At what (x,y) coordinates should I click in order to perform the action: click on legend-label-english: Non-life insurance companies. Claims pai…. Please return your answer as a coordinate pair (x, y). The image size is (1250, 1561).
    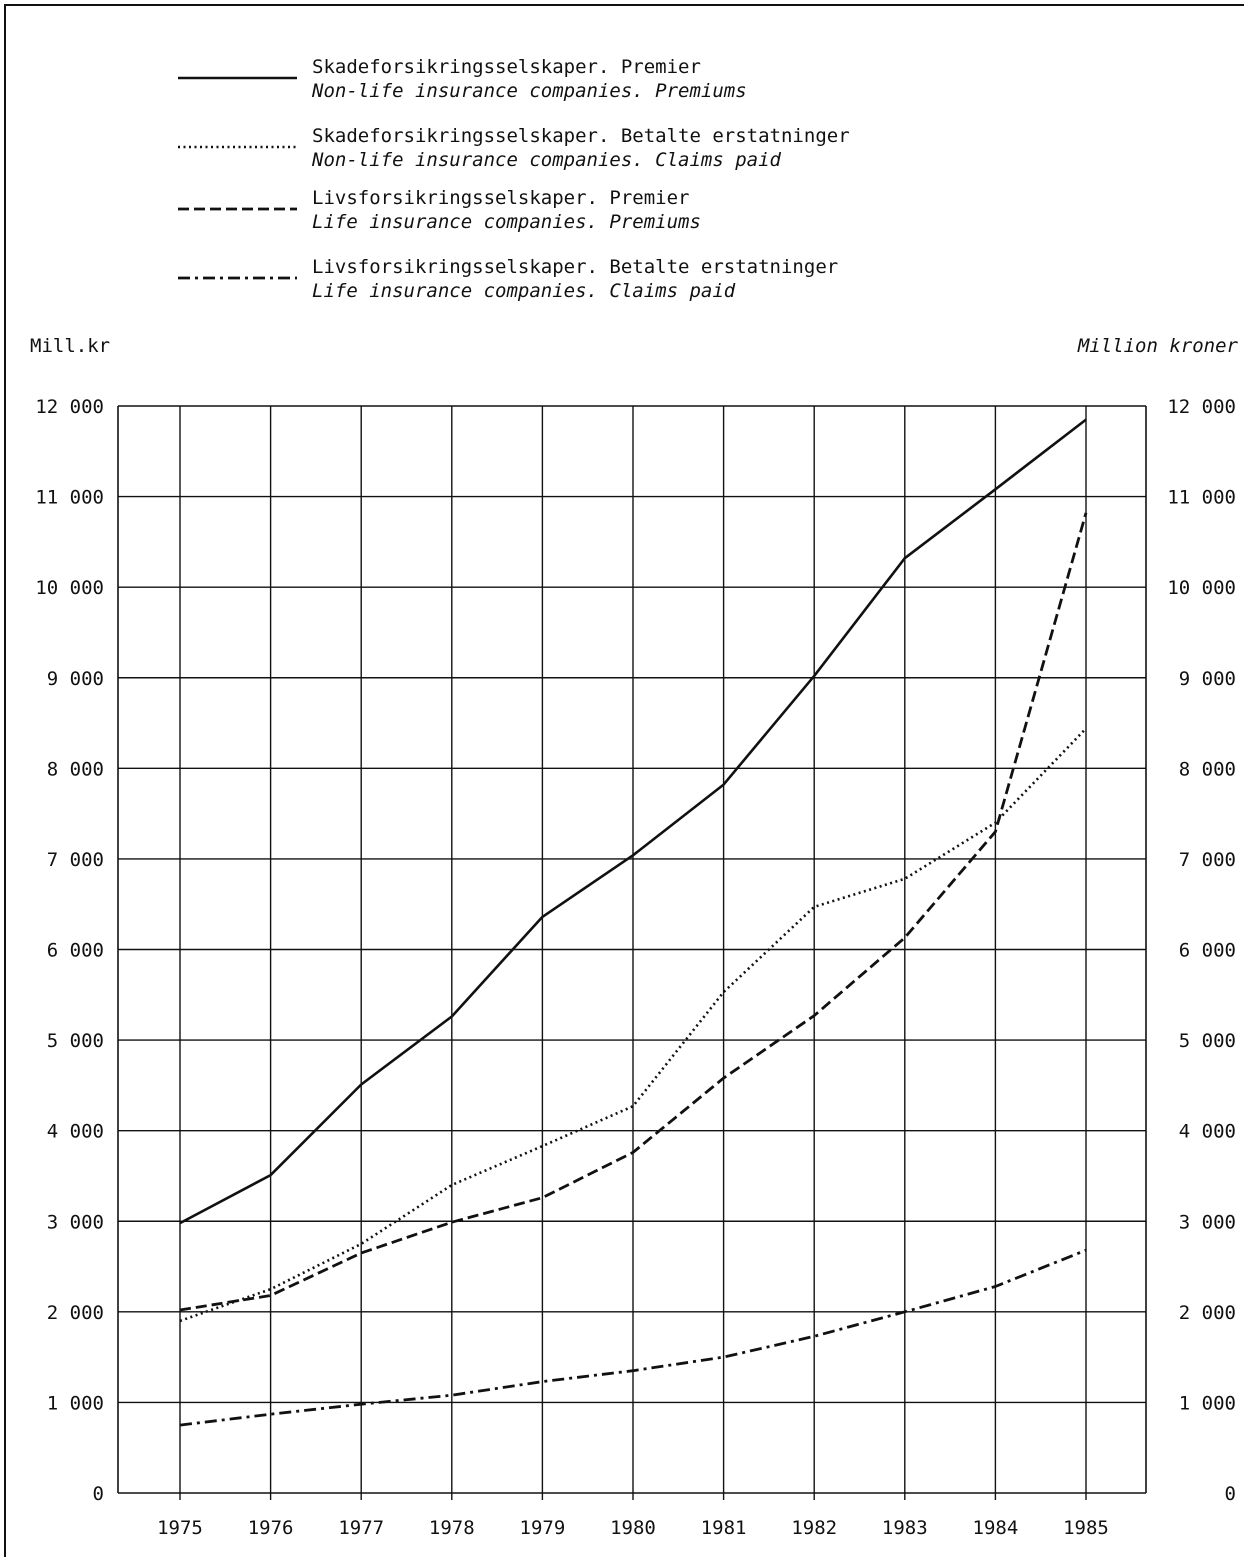
    Looking at the image, I should click on (546, 160).